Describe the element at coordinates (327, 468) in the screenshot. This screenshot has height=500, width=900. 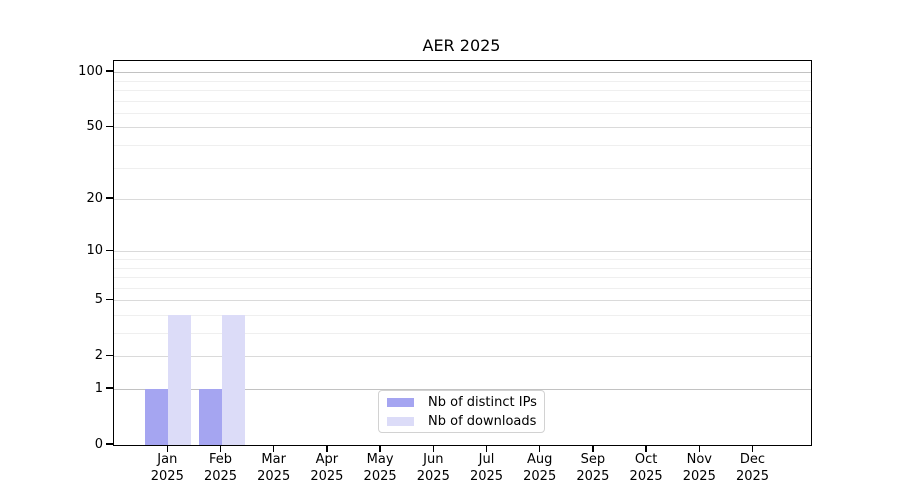
I see `x-tick-label: Apr 2025` at that location.